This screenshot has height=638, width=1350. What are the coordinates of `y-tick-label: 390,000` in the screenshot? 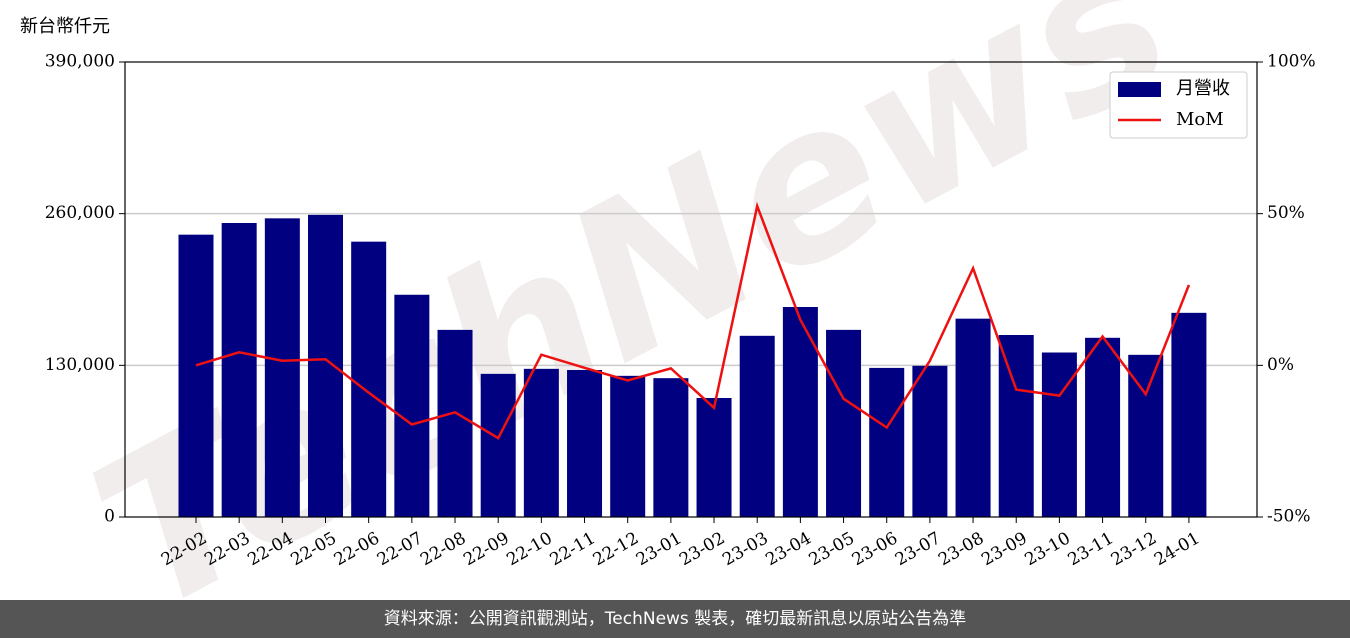 It's located at (80, 62).